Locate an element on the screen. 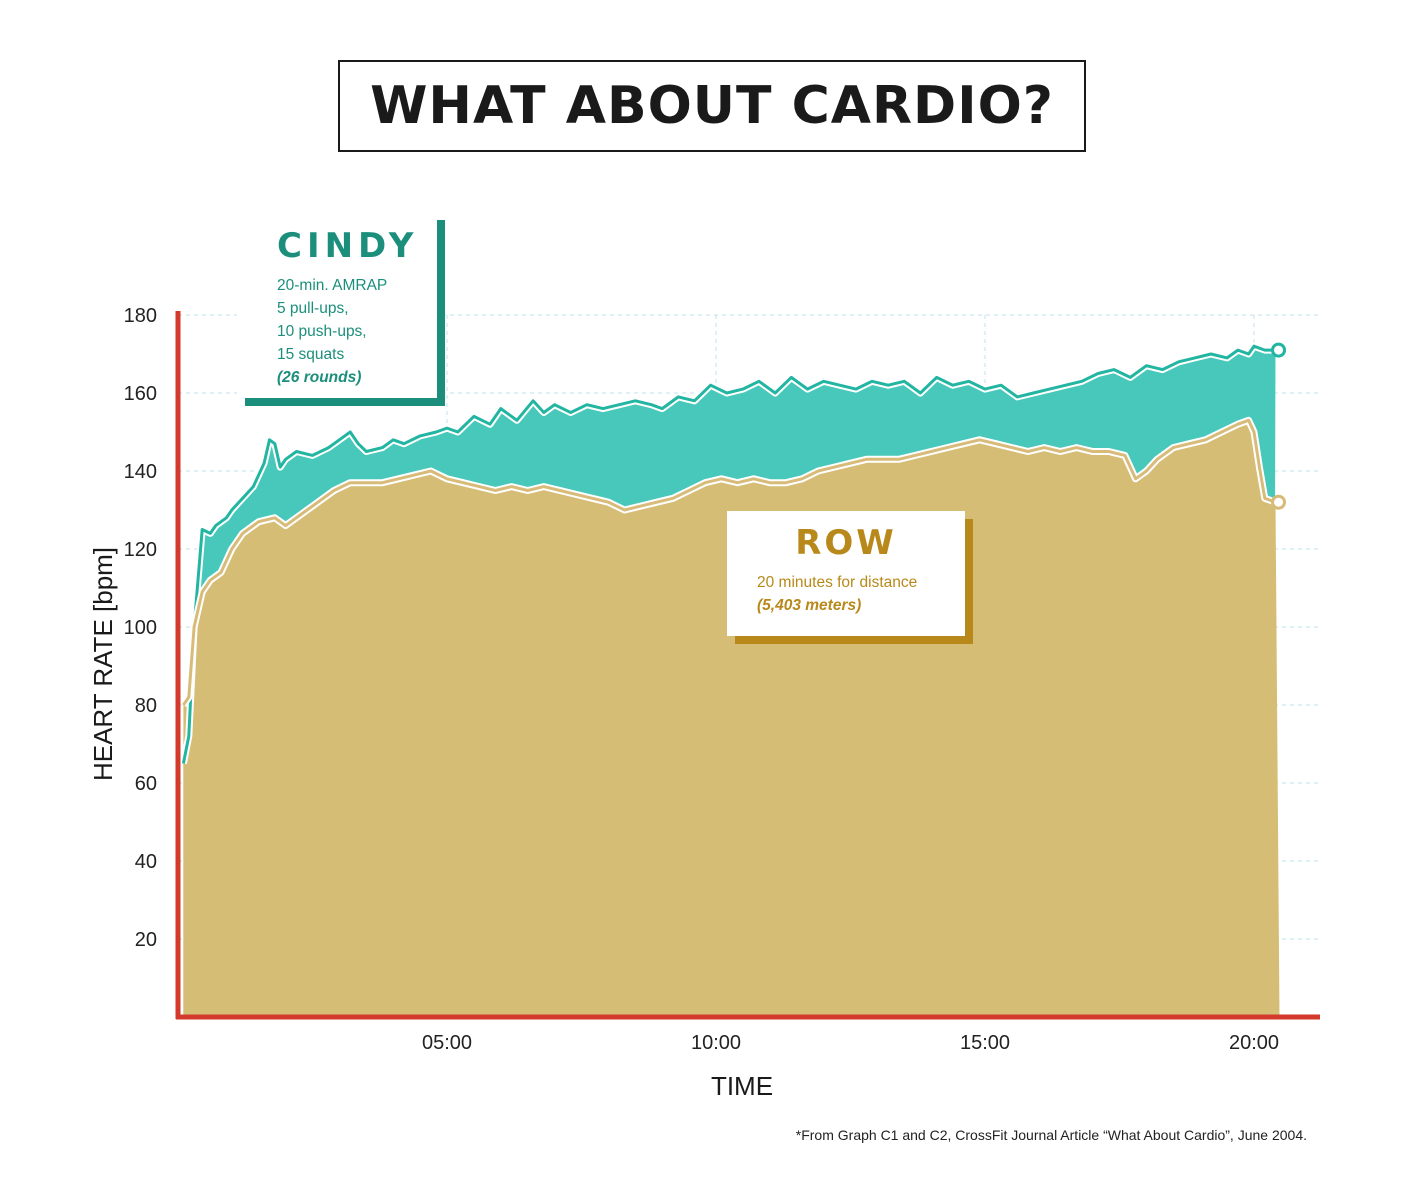 The width and height of the screenshot is (1427, 1200). legend-cindy-title: CINDY is located at coordinates (348, 246).